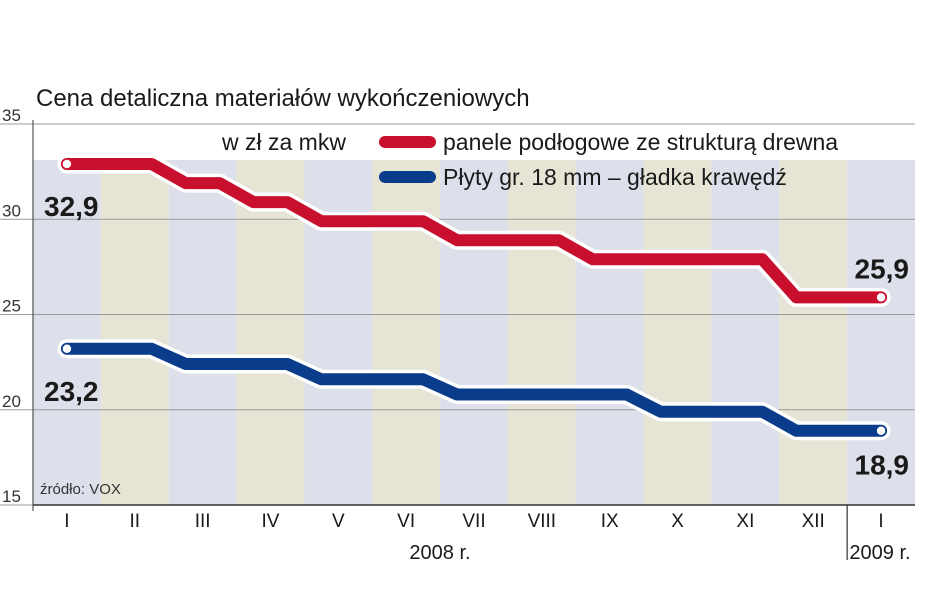 The image size is (948, 593). I want to click on data-label-plyty-end: 18,9, so click(882, 465).